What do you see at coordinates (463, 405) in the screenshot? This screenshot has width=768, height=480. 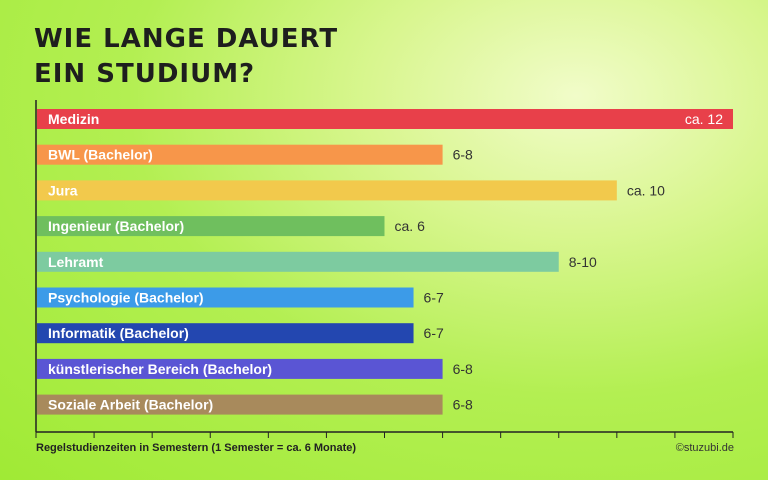 I see `value-label-8: 6-8` at bounding box center [463, 405].